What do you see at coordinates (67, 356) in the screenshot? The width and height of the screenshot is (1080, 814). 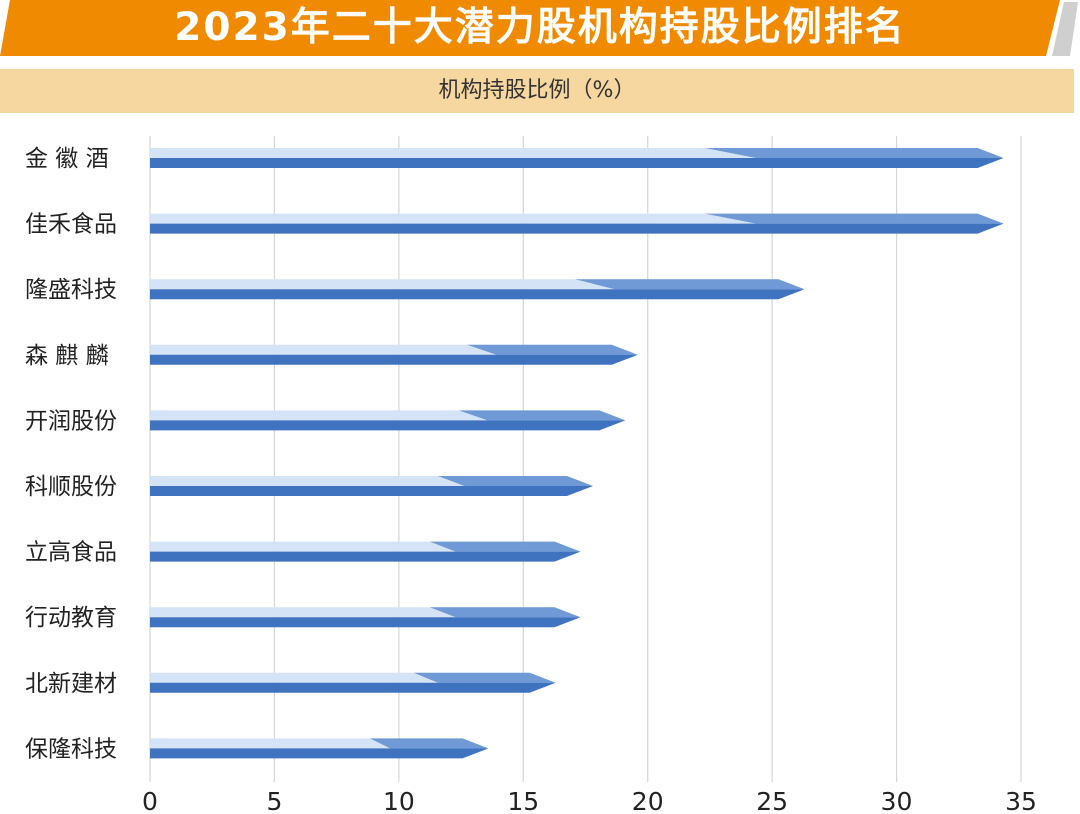 I see `category-label: 森 麒 麟` at bounding box center [67, 356].